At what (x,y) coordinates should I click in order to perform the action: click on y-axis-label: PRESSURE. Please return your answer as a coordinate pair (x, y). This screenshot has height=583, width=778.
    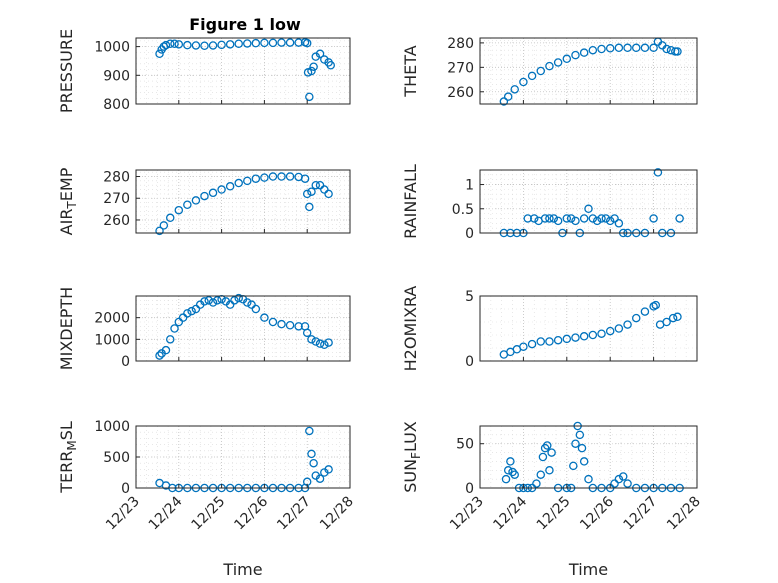
    Looking at the image, I should click on (66, 71).